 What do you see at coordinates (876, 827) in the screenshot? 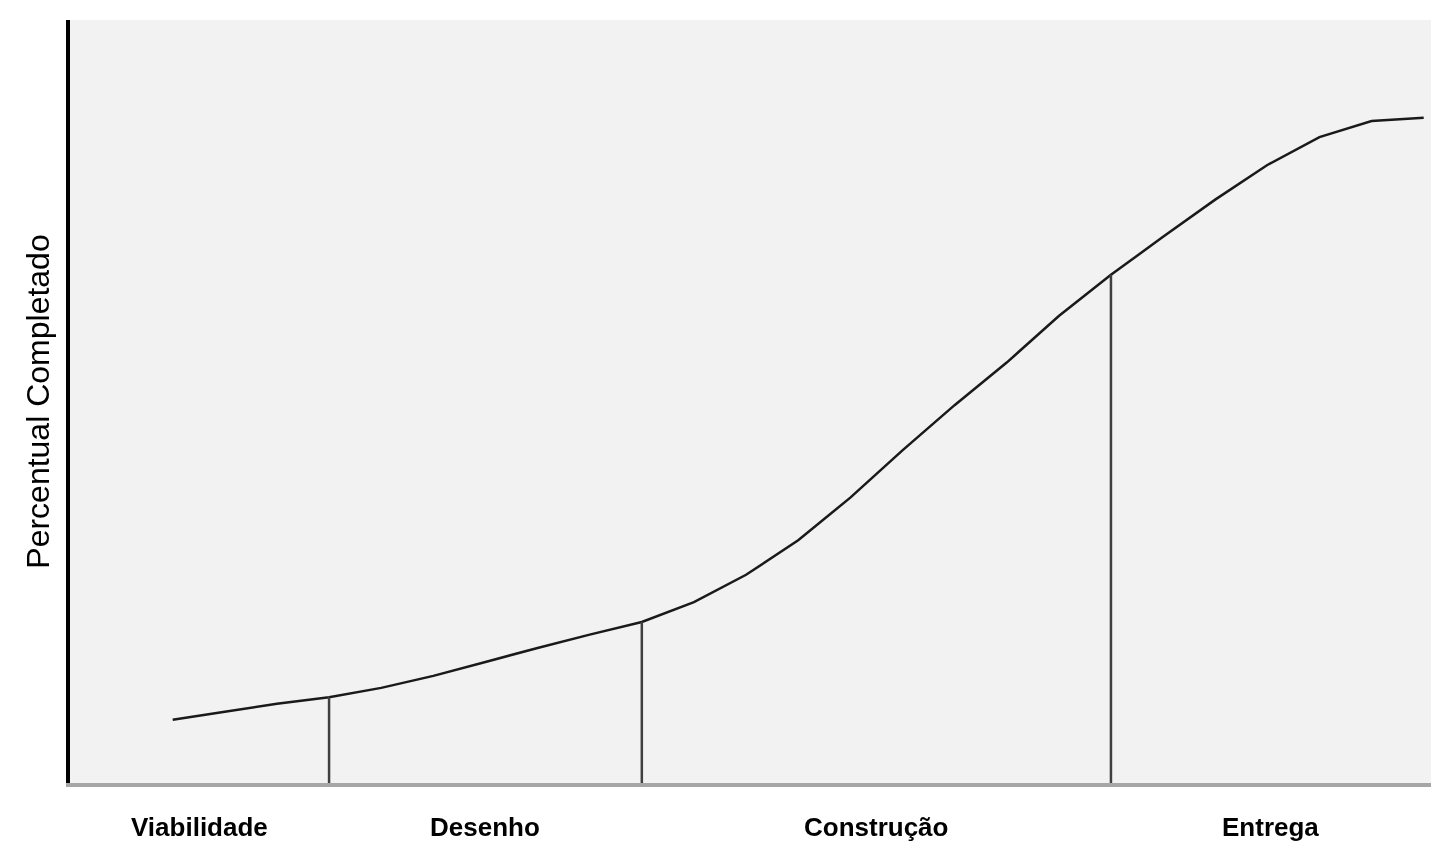
I see `text: Construção` at bounding box center [876, 827].